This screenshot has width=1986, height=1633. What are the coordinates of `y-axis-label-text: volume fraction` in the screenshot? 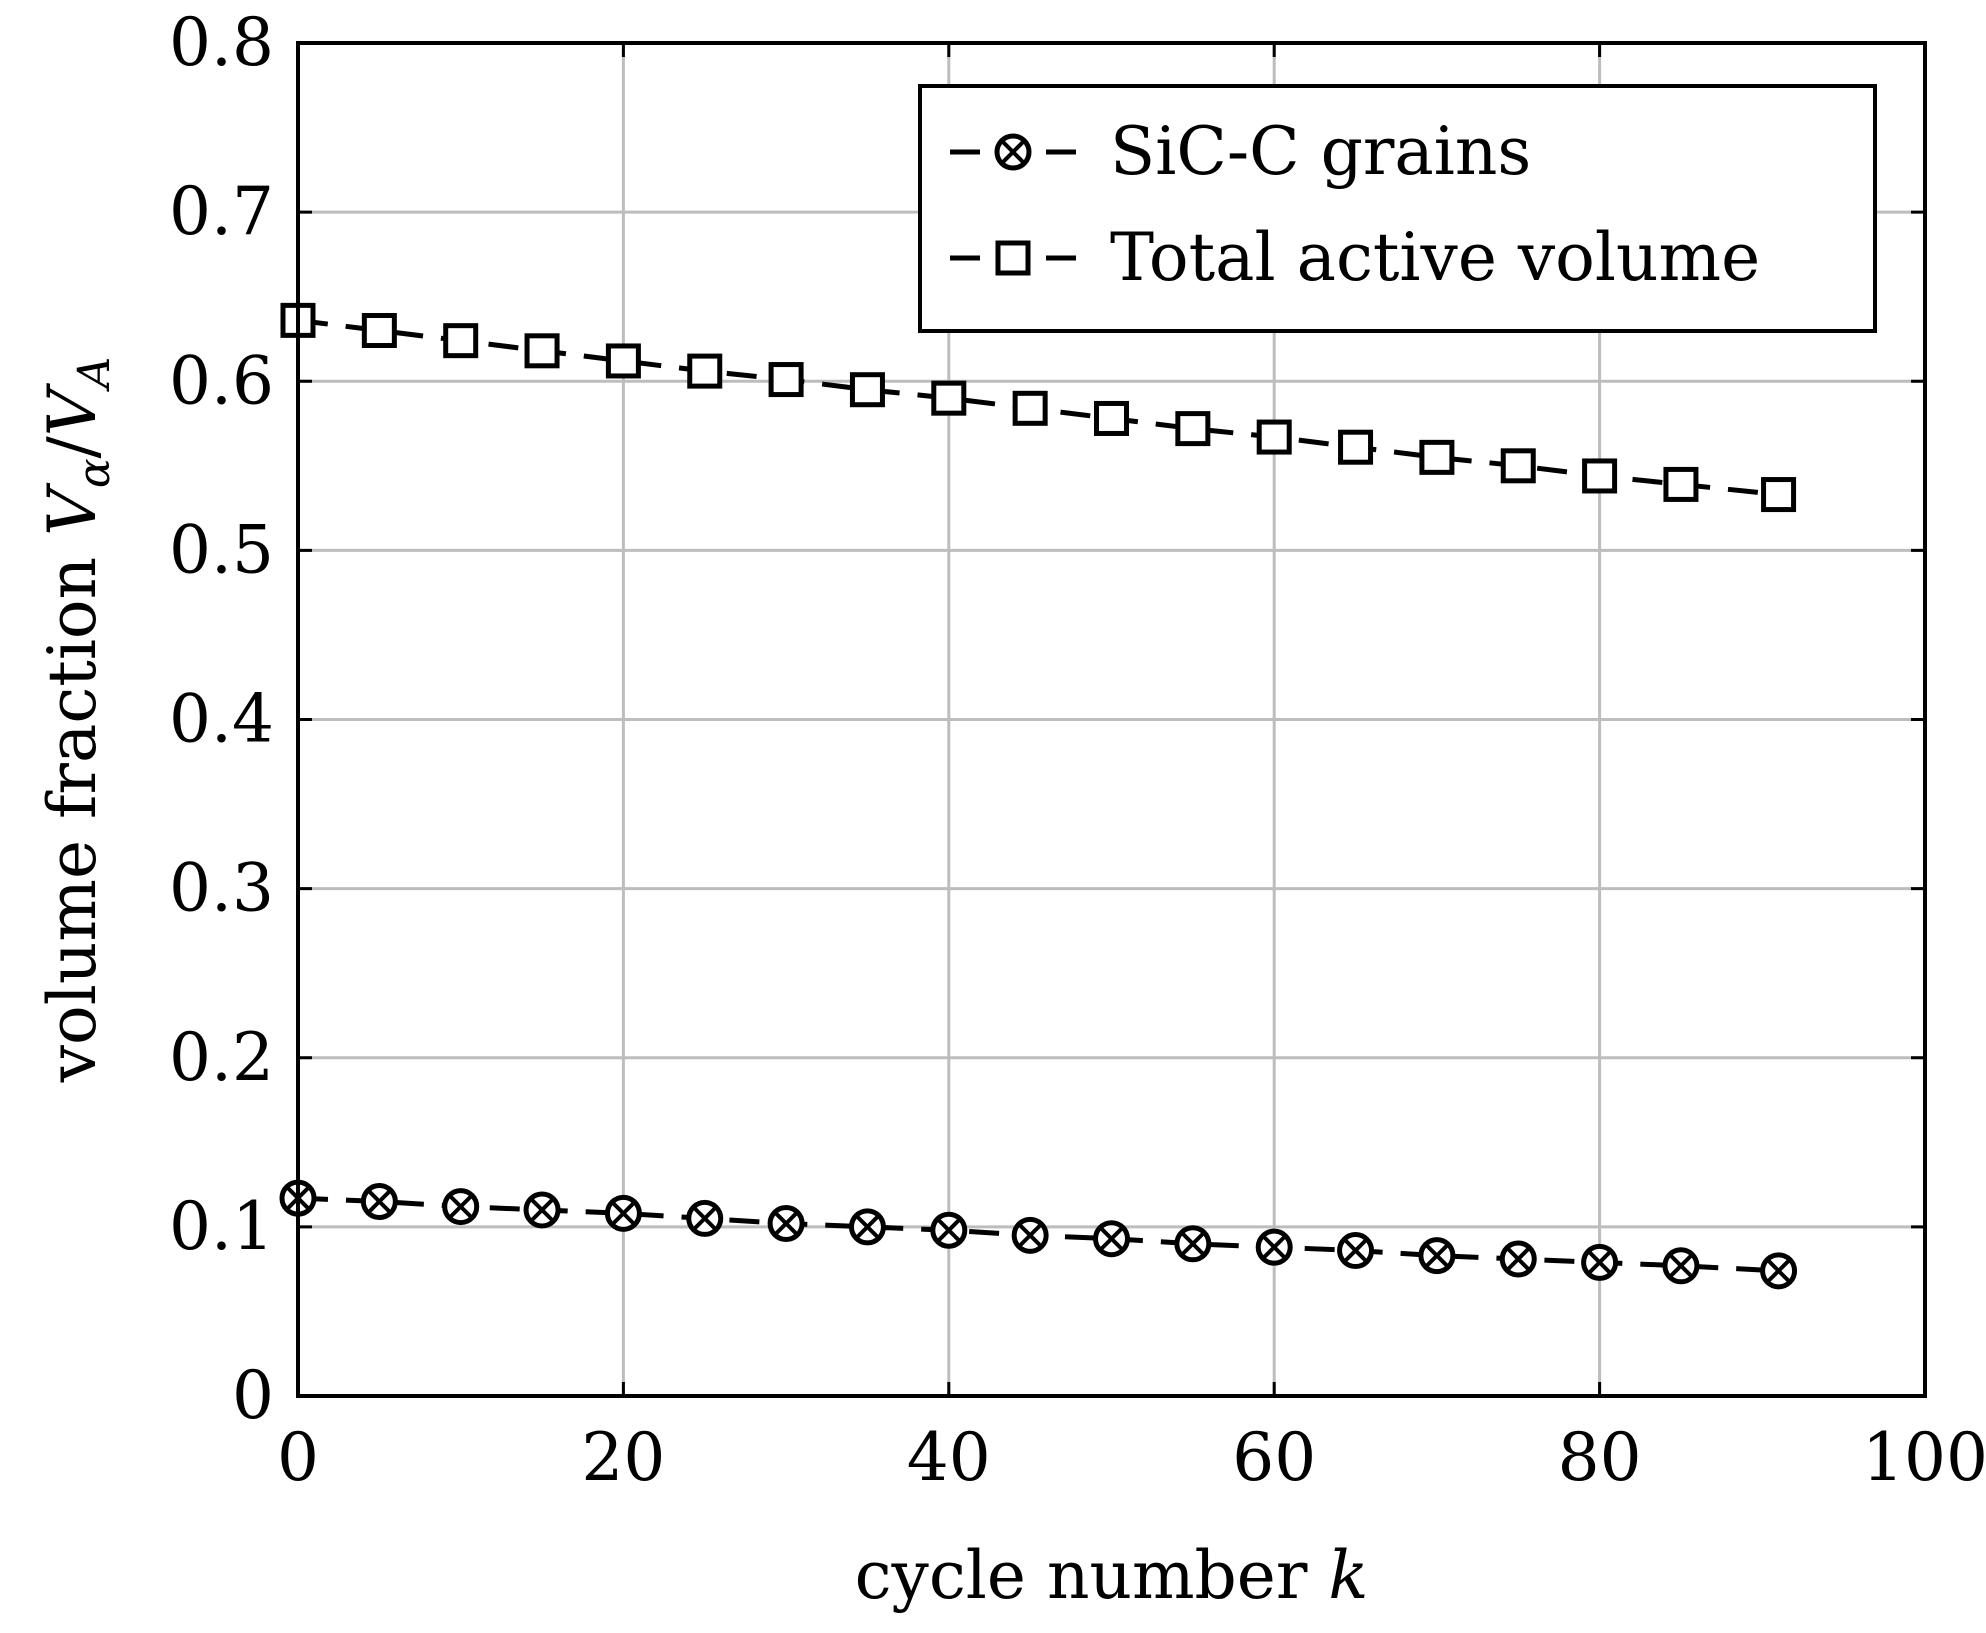 It's located at (72, 820).